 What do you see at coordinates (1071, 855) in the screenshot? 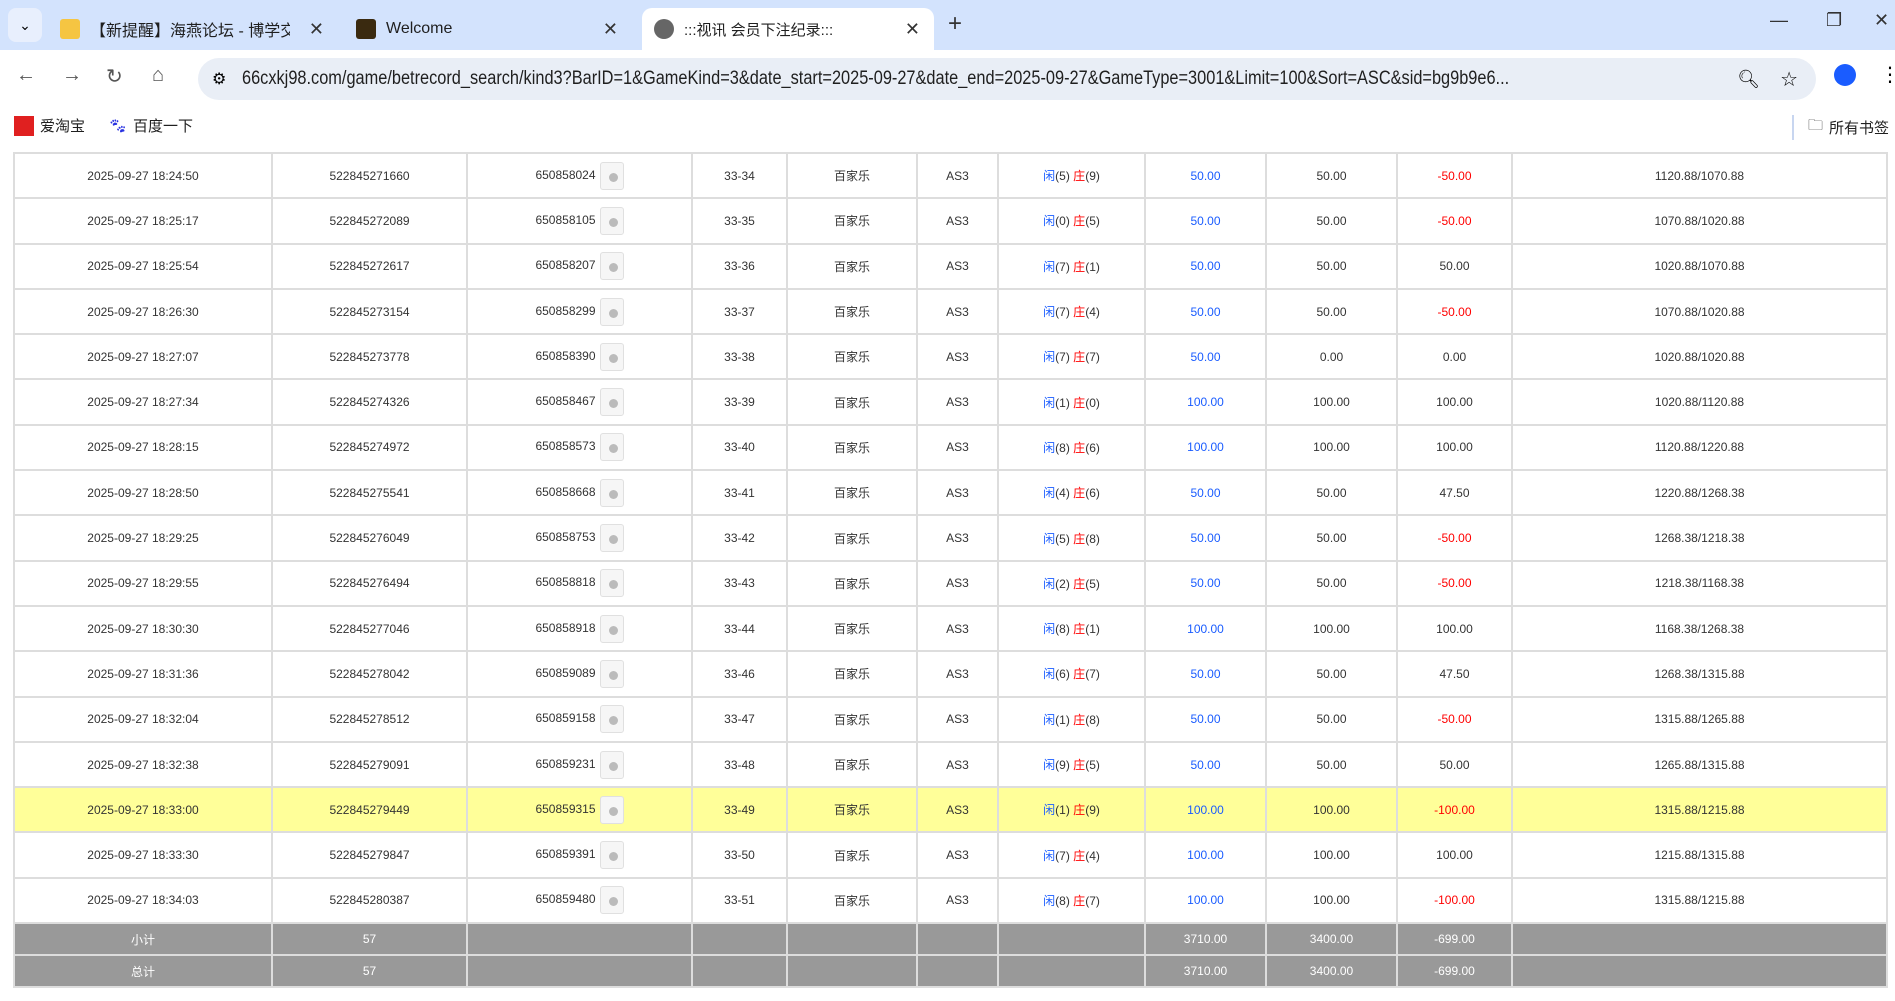
I see `result-cell: 闲(7) 庄(4)` at bounding box center [1071, 855].